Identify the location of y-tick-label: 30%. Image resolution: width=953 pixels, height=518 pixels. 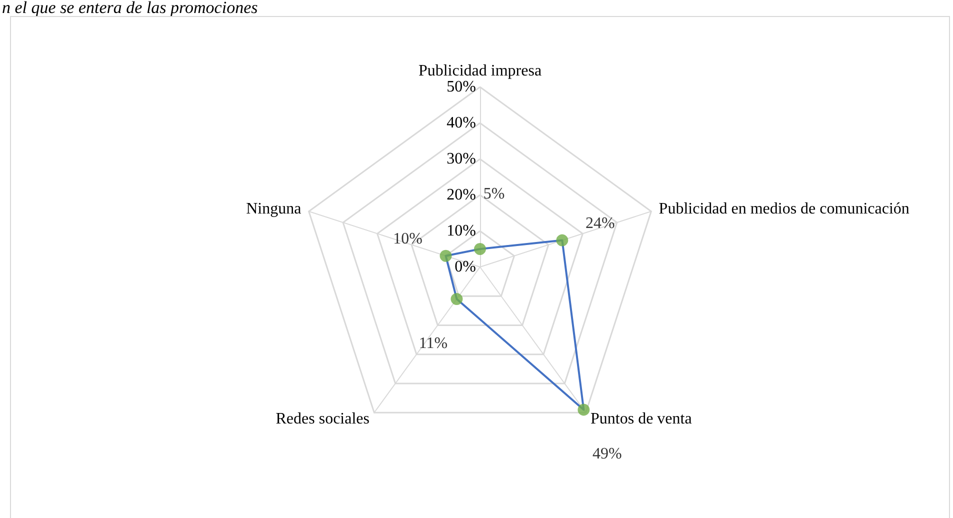
(461, 159).